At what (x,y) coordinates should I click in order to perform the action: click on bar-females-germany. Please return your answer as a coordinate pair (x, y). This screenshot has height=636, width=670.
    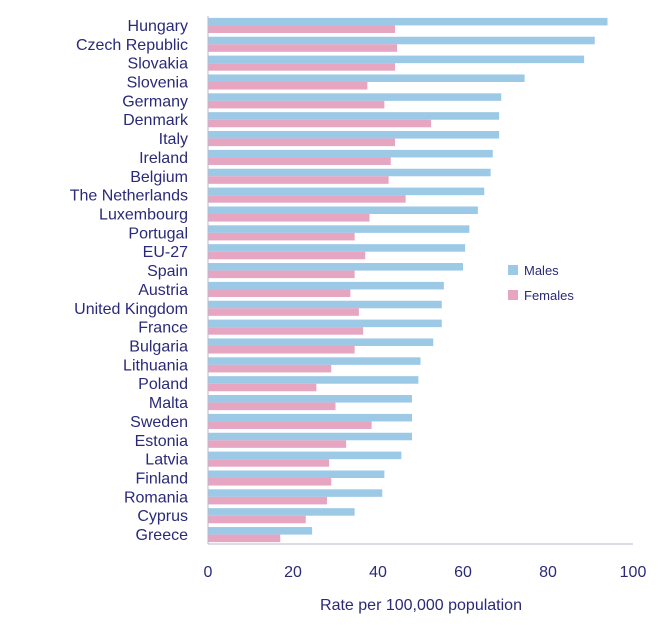
    Looking at the image, I should click on (296, 104).